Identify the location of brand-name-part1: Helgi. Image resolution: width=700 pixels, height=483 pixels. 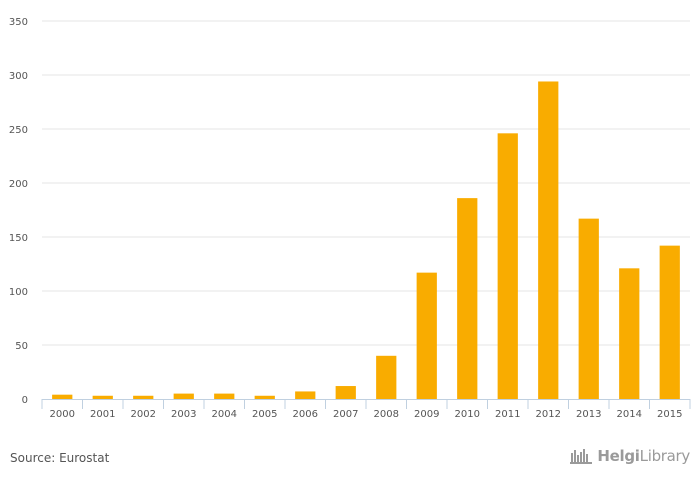
(618, 456).